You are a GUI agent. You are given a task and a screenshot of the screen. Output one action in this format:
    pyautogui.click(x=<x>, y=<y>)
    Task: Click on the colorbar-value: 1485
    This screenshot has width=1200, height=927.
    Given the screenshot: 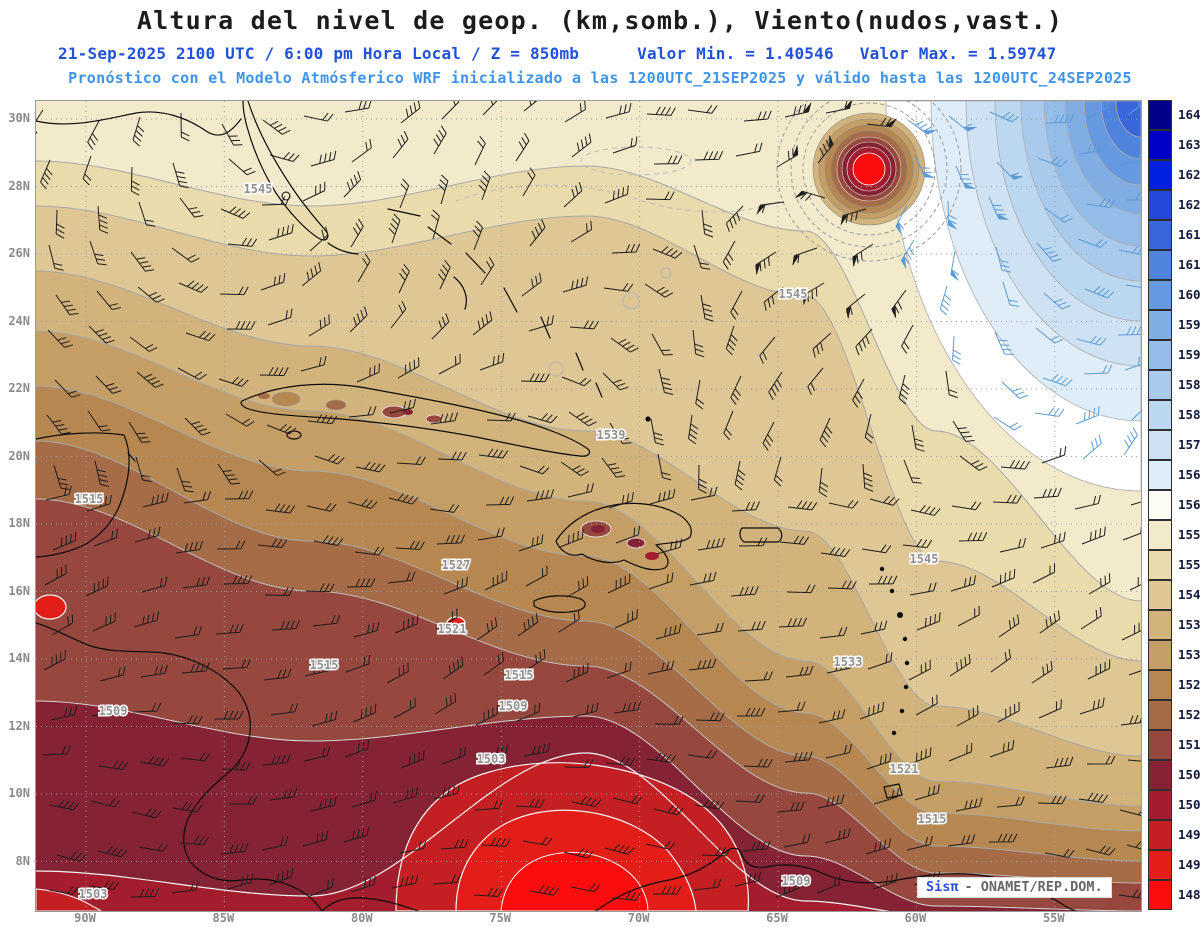 What is the action you would take?
    pyautogui.click(x=1189, y=894)
    